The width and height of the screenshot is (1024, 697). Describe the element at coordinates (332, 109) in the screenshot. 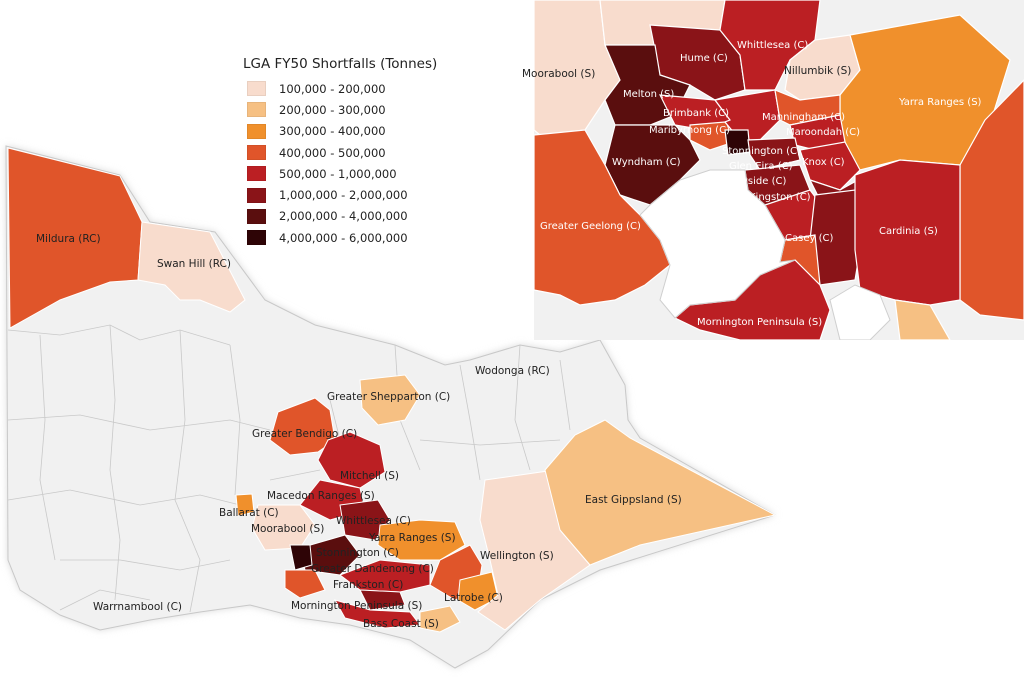

I see `legend-label: 200,000 - 300,000` at that location.